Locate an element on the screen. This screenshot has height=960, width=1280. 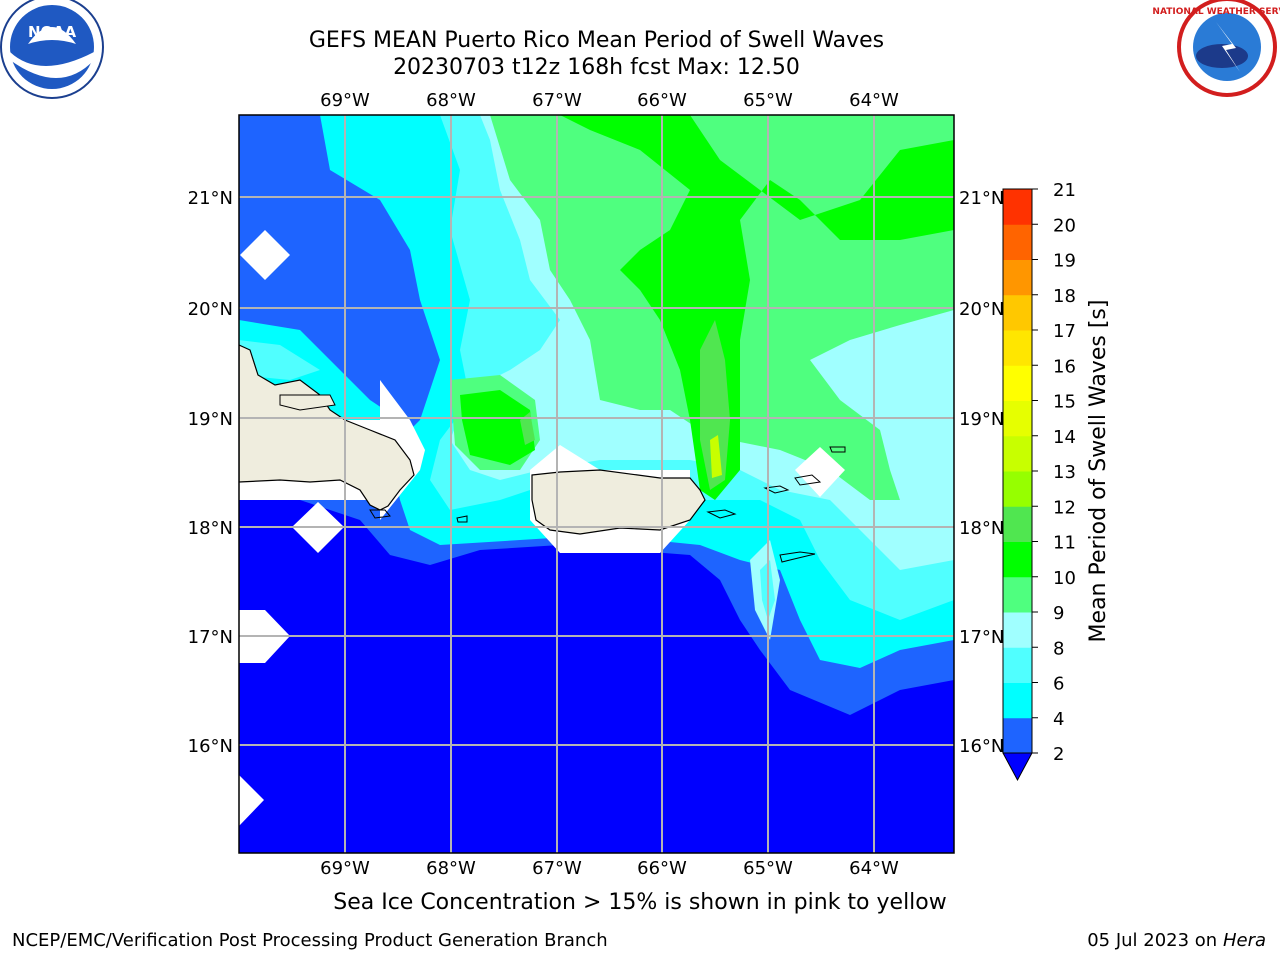
lon-label-bottom: 68°W is located at coordinates (451, 868).